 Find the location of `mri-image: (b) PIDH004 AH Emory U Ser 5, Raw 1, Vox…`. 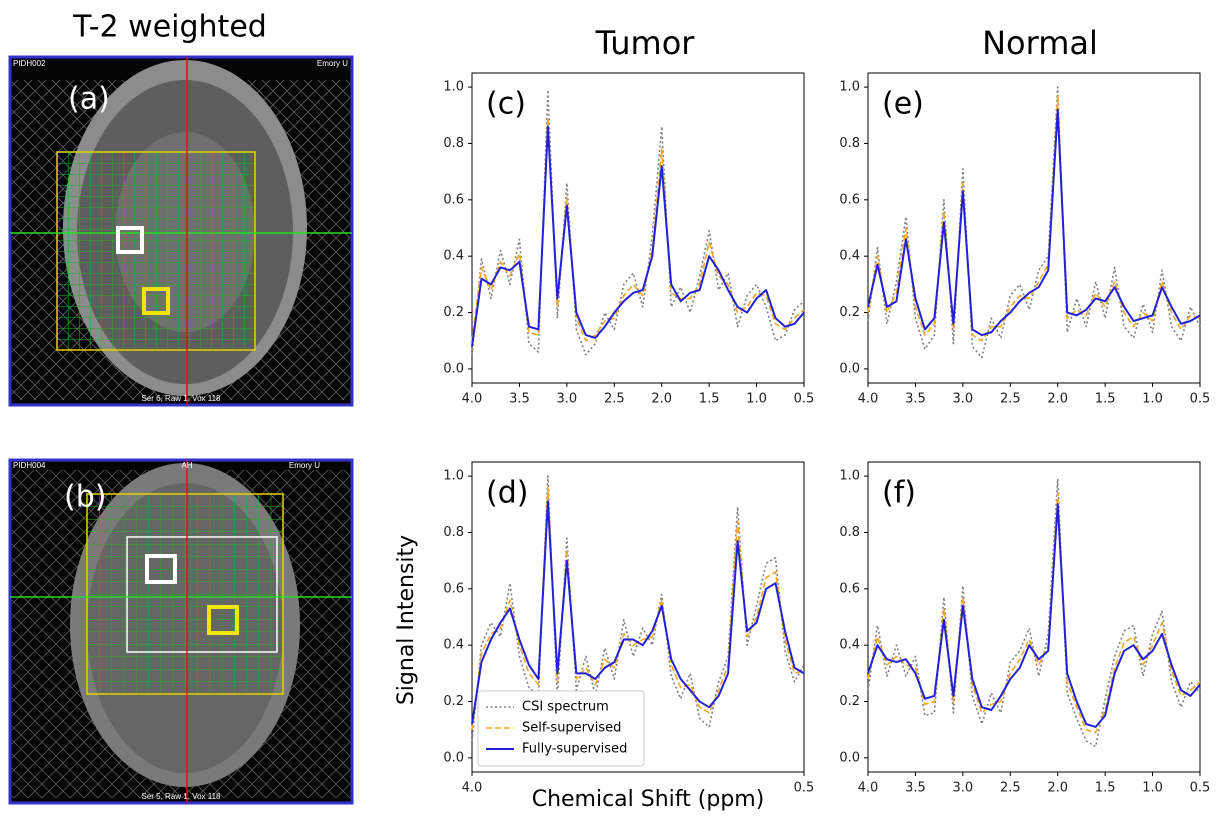

mri-image: (b) PIDH004 AH Emory U Ser 5, Raw 1, Vox… is located at coordinates (181, 631).